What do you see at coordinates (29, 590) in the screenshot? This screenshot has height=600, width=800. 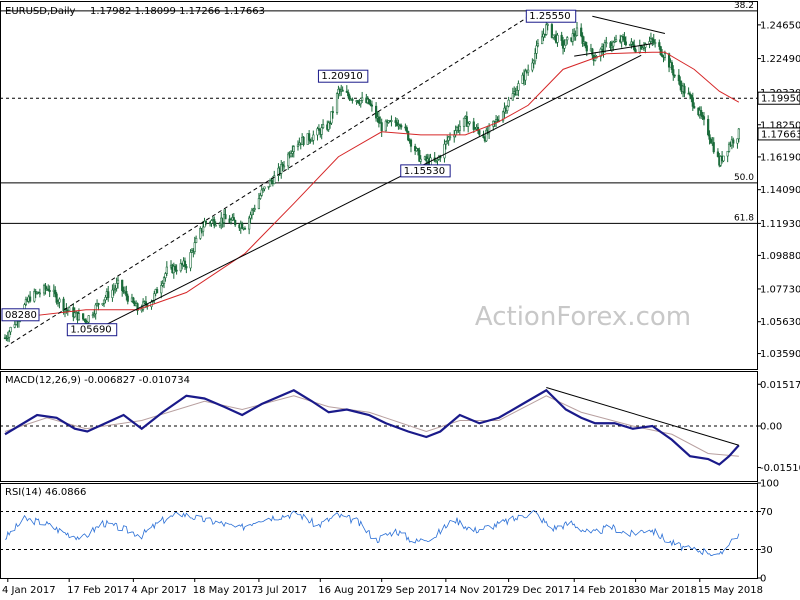 I see `x-tick-label: 4 Jan 2017` at bounding box center [29, 590].